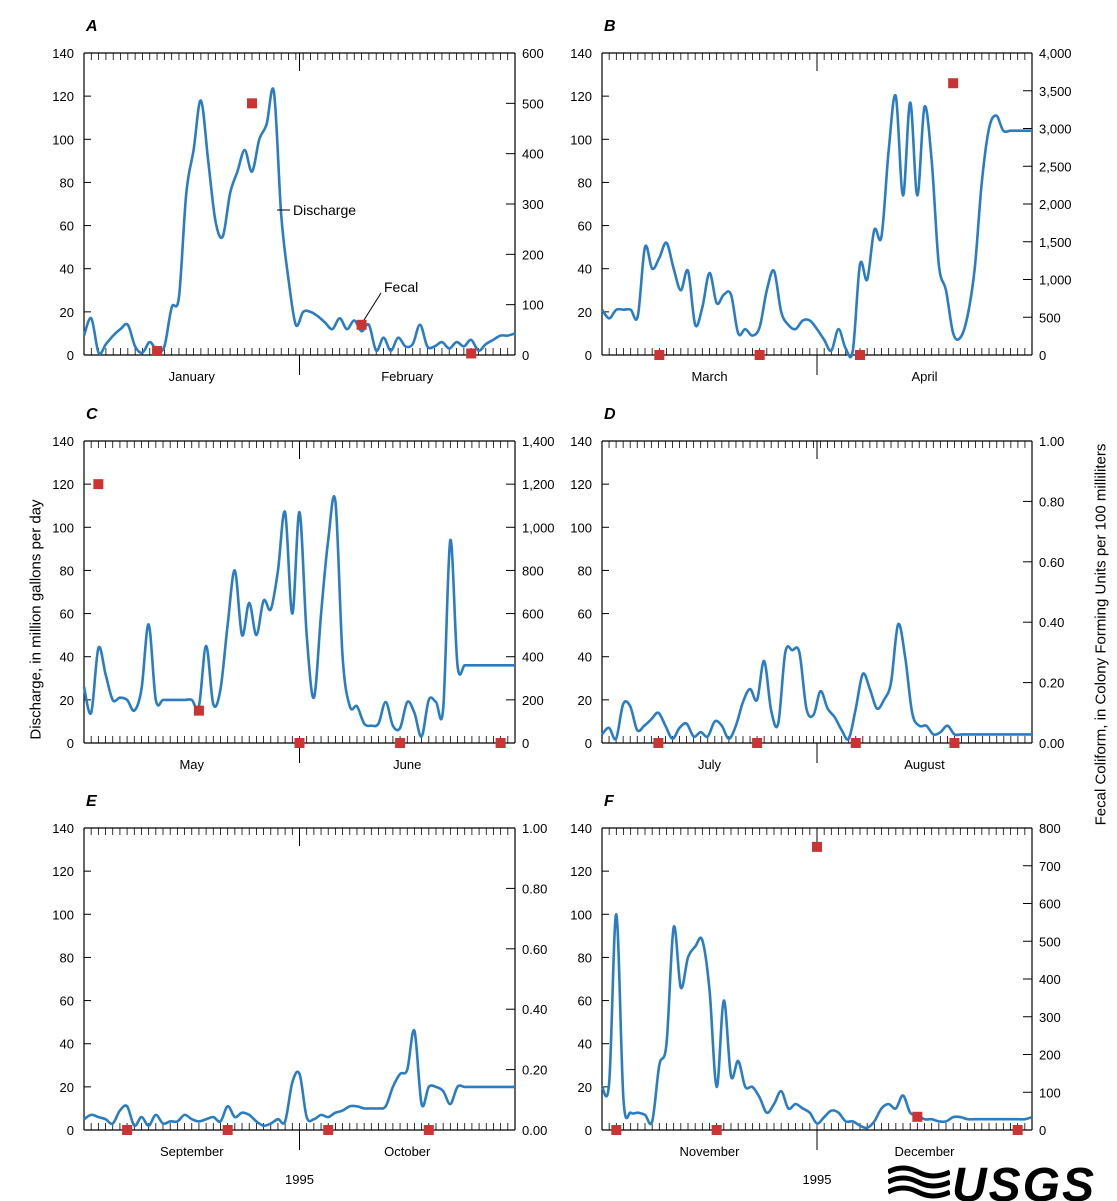  What do you see at coordinates (533, 53) in the screenshot?
I see `panel-a-right-tick-label: 600` at bounding box center [533, 53].